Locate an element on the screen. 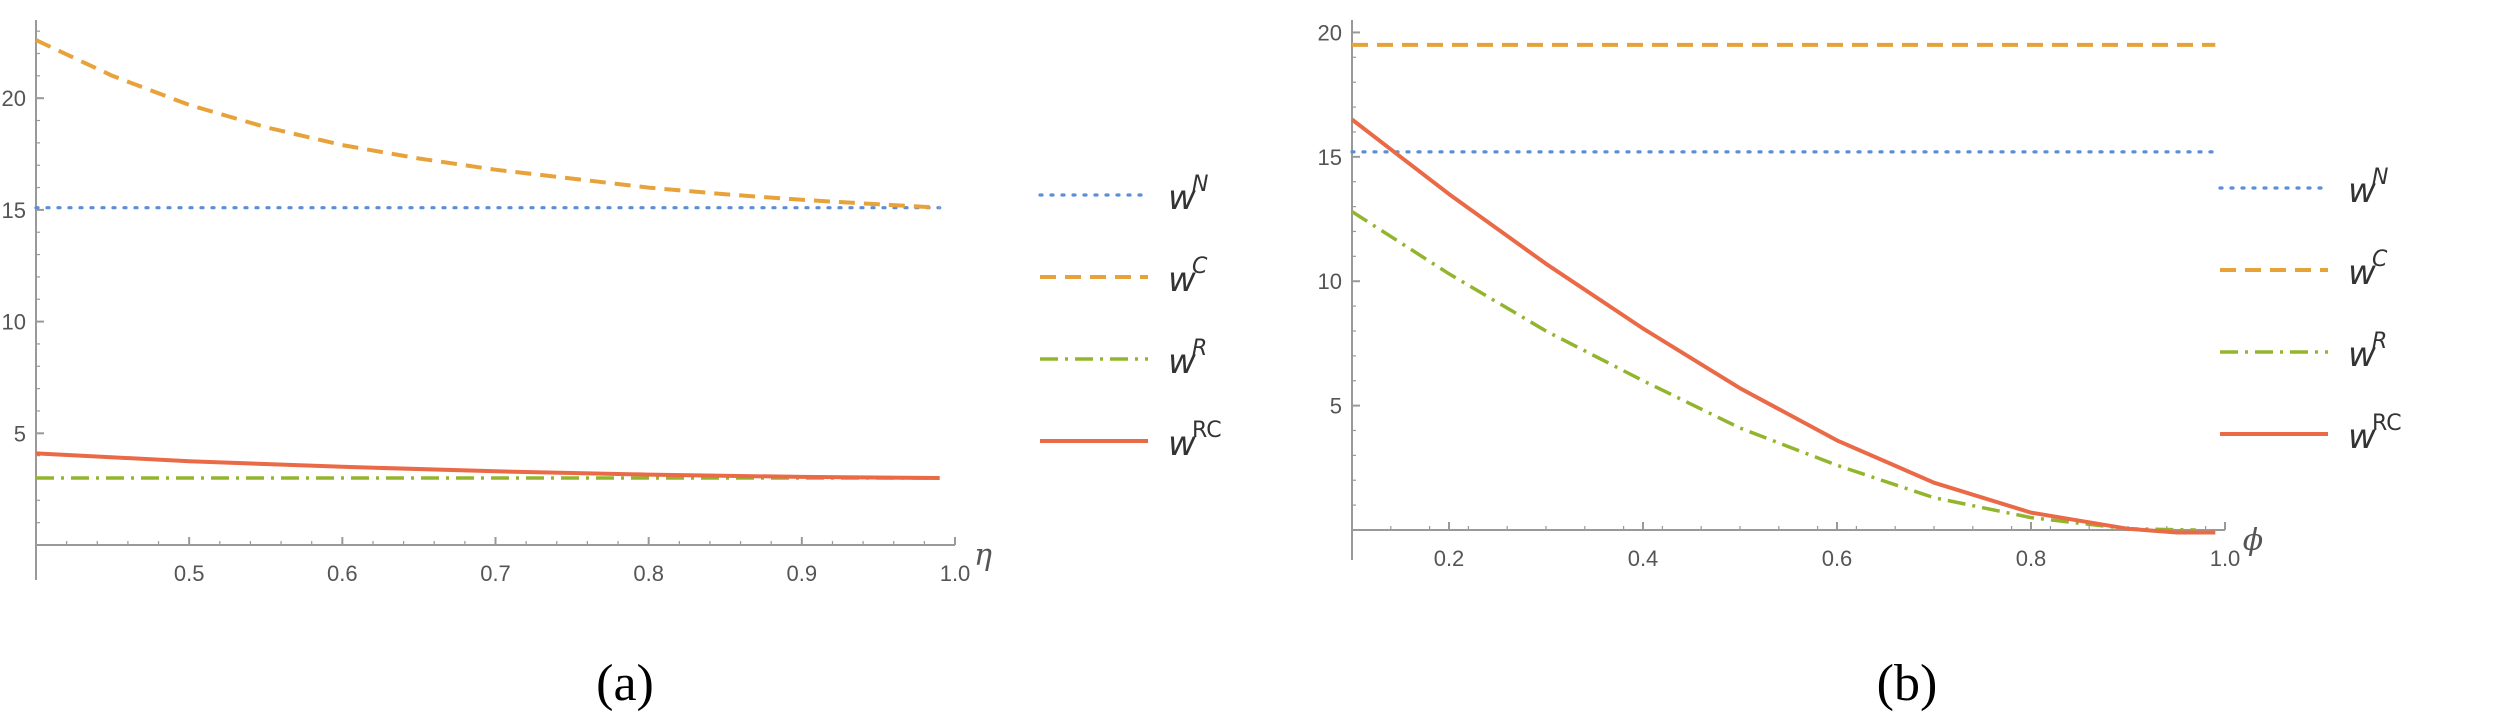 This screenshot has width=2500, height=718. x-tick-label: 0.4 is located at coordinates (1643, 558).